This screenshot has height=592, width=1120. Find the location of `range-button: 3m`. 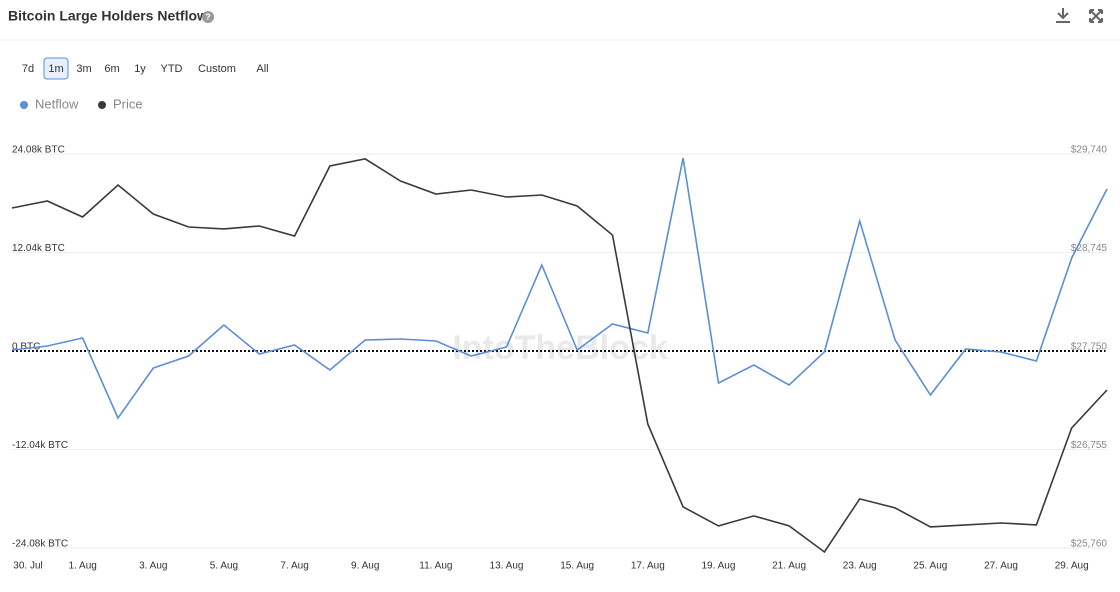

range-button: 3m is located at coordinates (84, 68).